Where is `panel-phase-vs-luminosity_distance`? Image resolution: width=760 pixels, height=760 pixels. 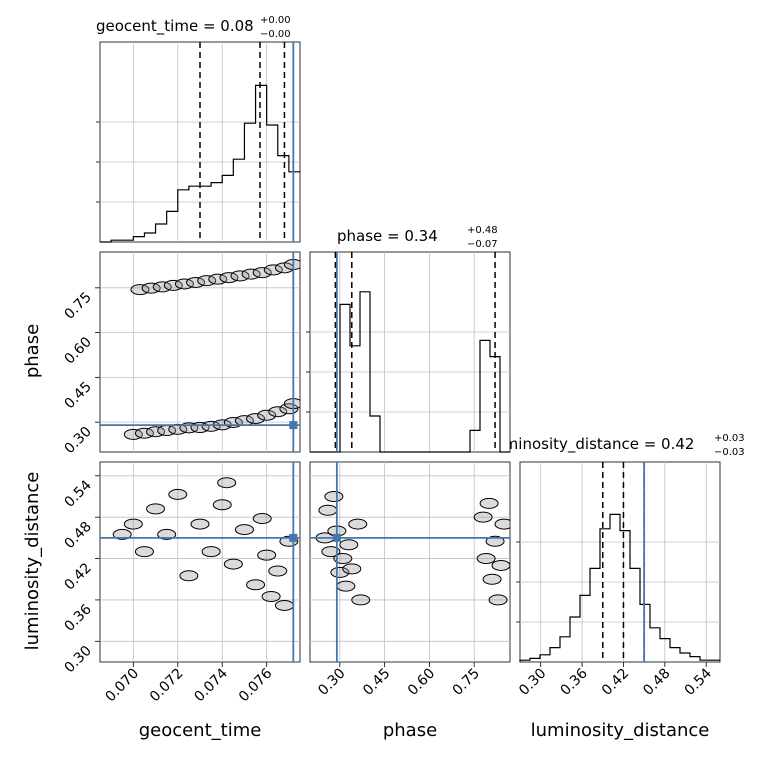 panel-phase-vs-luminosity_distance is located at coordinates (410, 562).